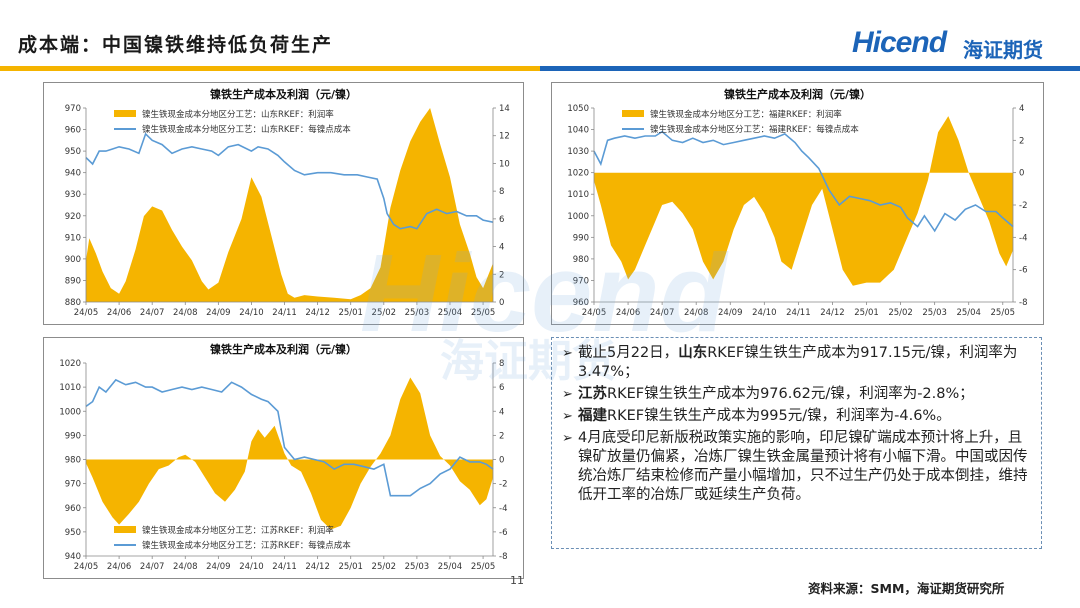  I want to click on legend-label: 镍生铁现金成本分地区分工艺：山东RKEF：利润率, so click(238, 114).